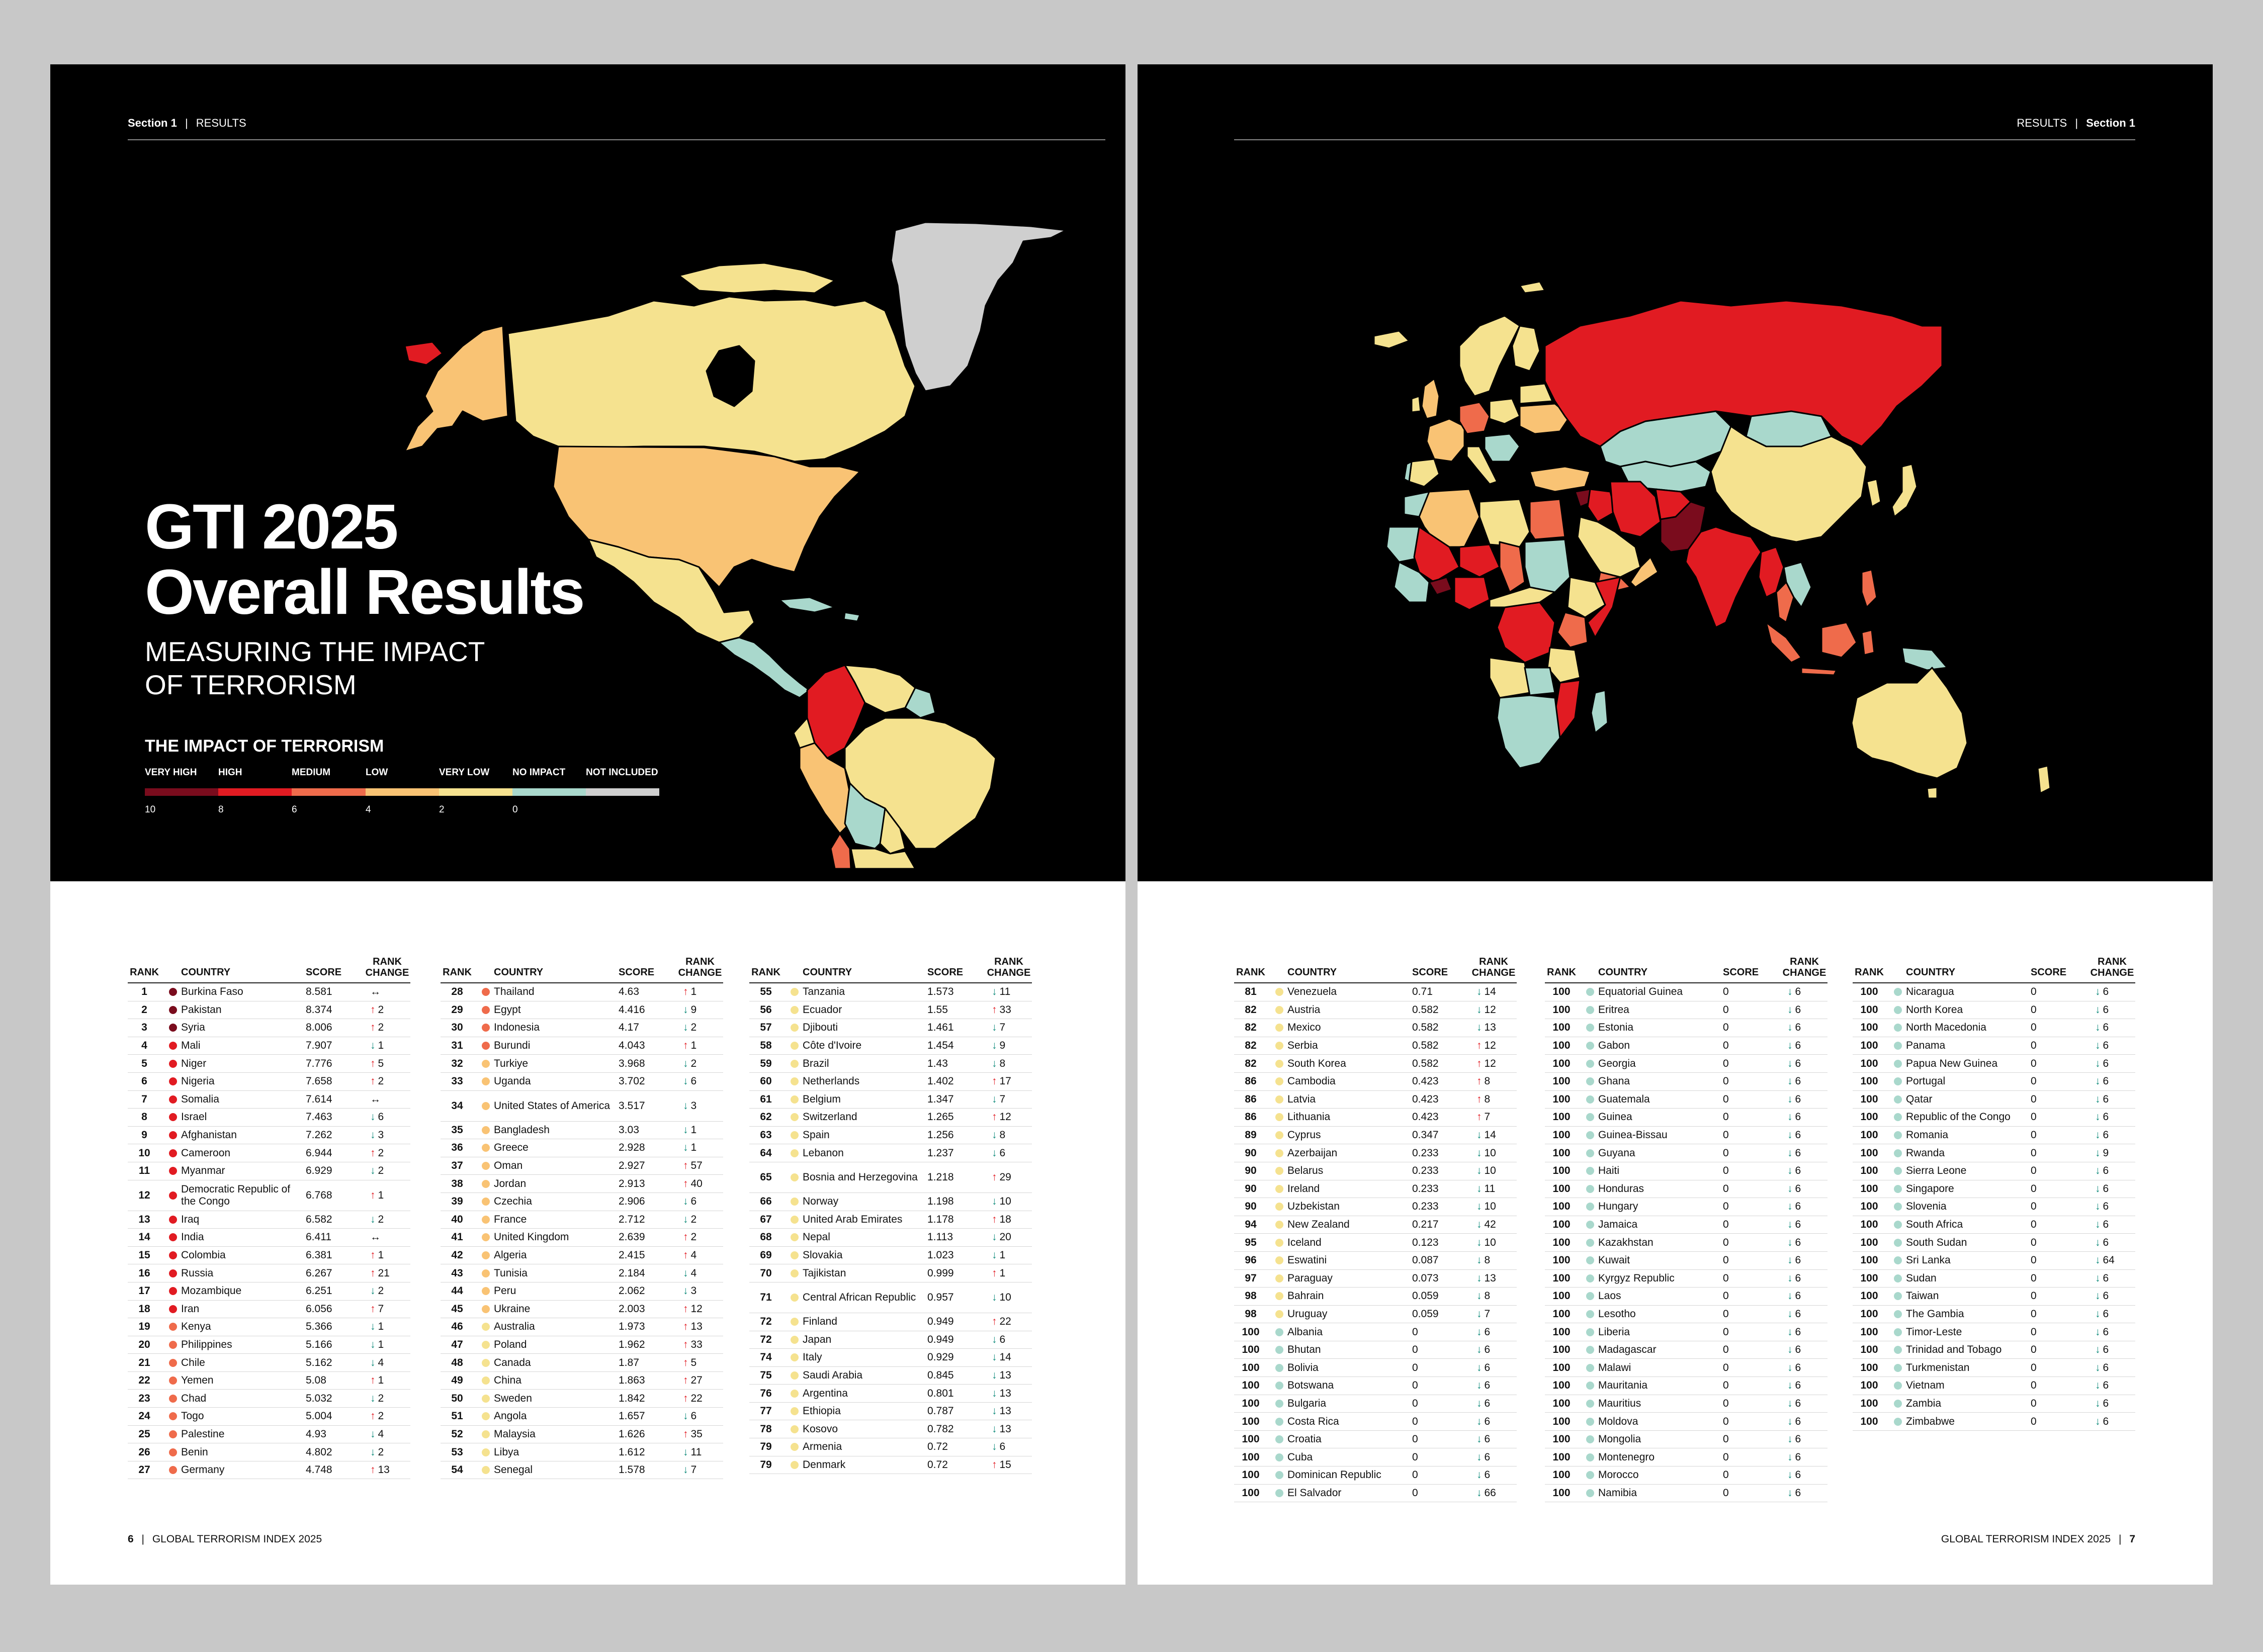  I want to click on rank-change-cell: ↓ 2, so click(703, 1220).